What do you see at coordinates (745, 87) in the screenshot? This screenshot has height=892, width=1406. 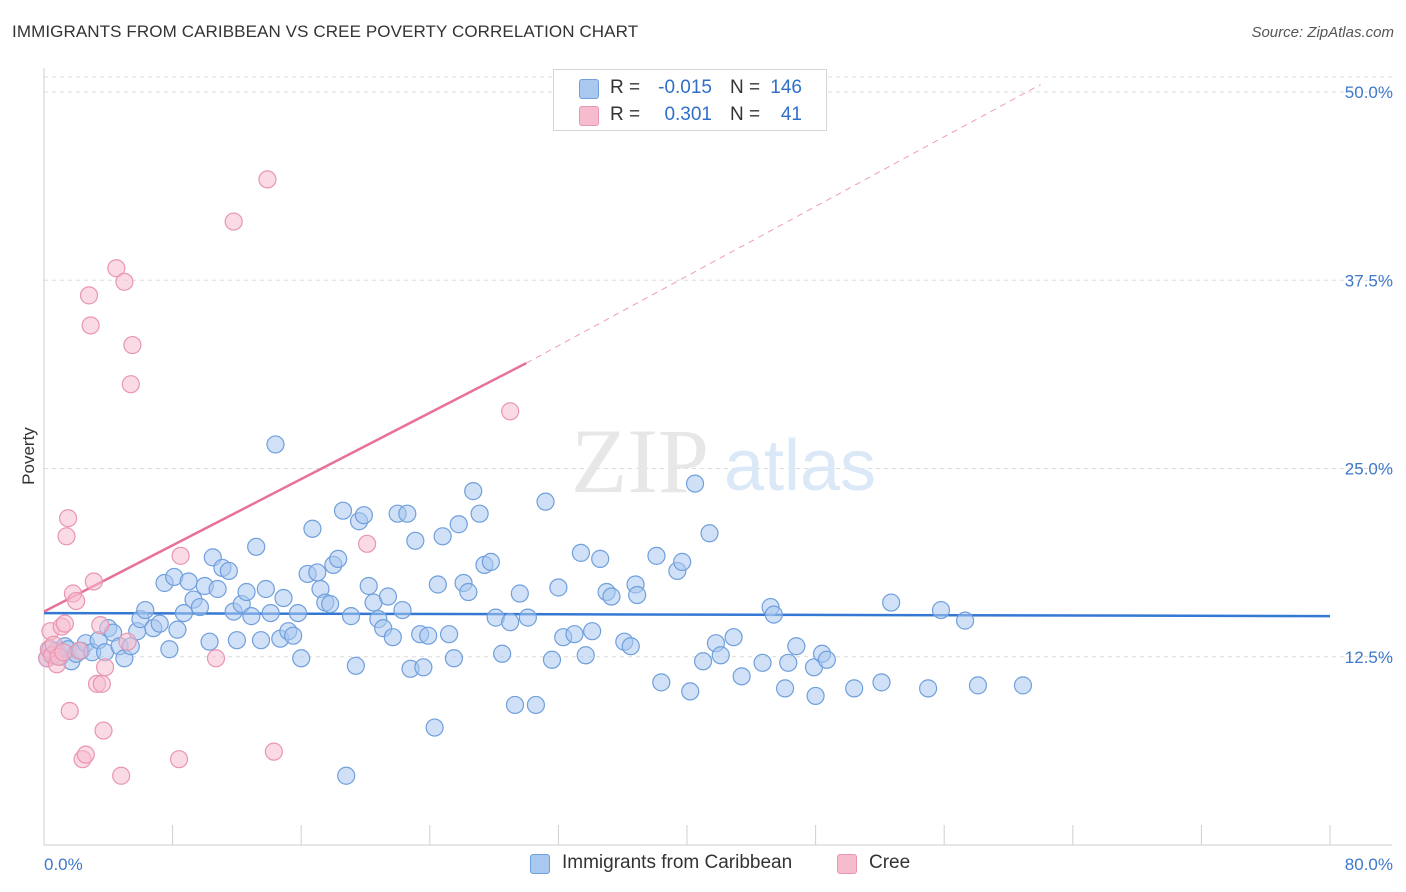 I see `n-label: N =` at bounding box center [745, 87].